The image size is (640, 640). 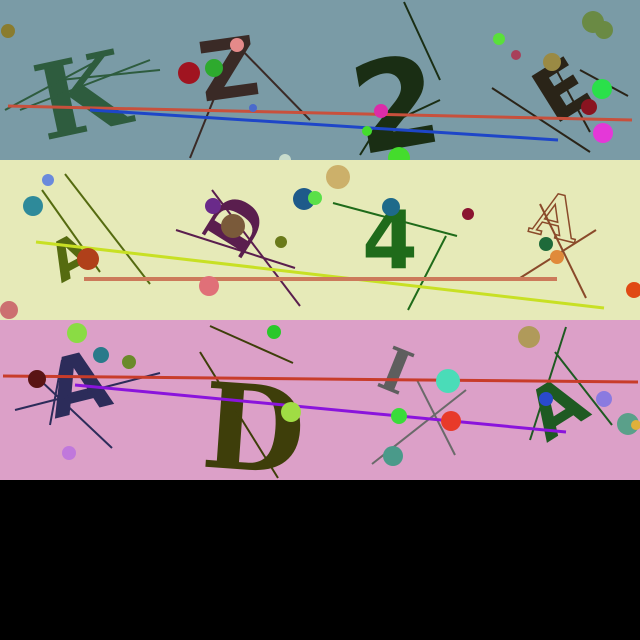 I want to click on long-line-lime, so click(x=320, y=275).